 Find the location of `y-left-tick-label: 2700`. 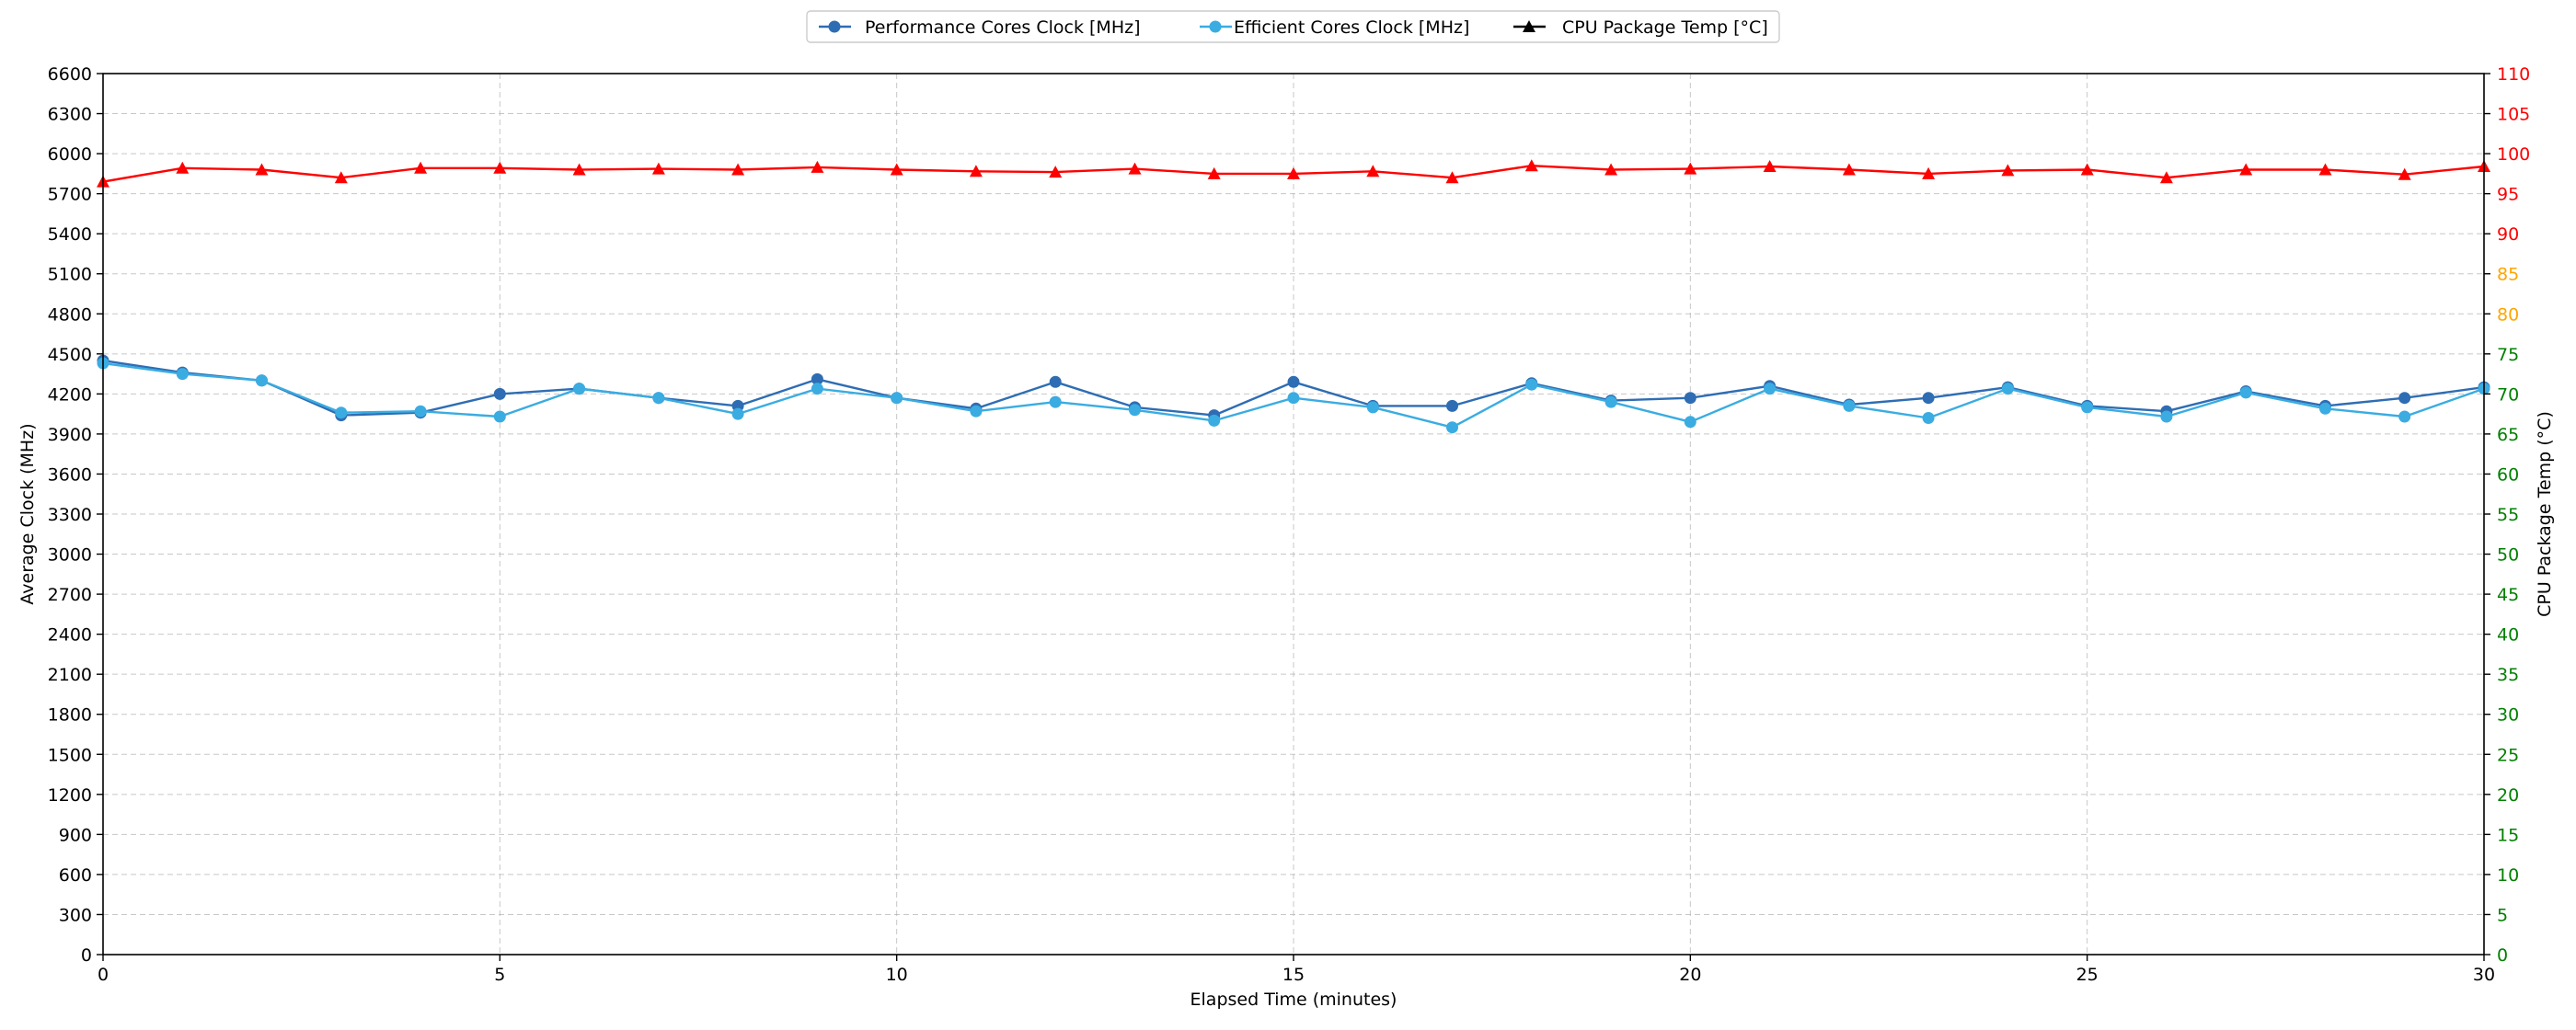

y-left-tick-label: 2700 is located at coordinates (70, 595).